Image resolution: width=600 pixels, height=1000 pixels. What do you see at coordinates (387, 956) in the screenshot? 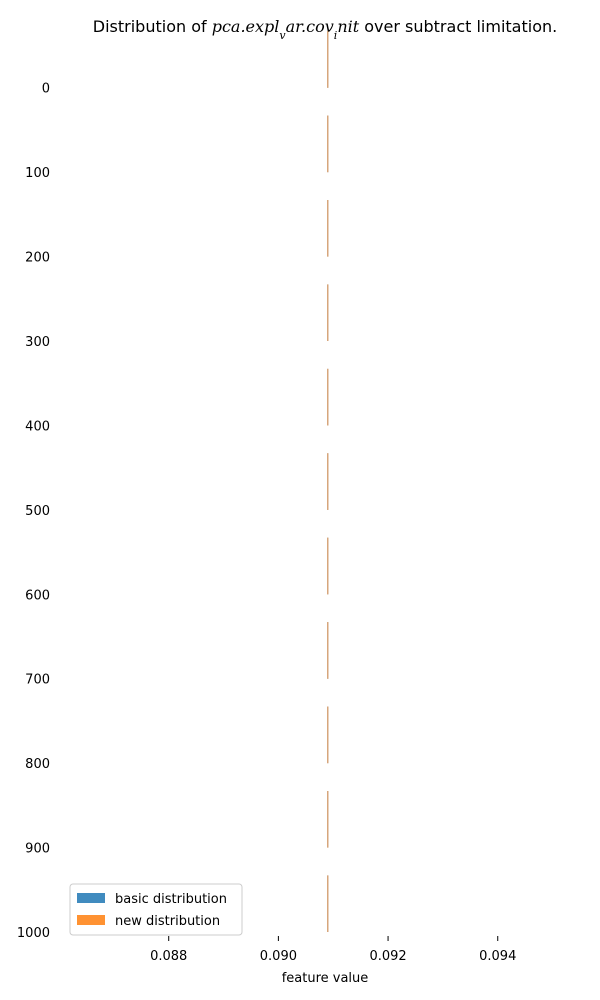
I see `x-tick-label: 0.092` at bounding box center [387, 956].